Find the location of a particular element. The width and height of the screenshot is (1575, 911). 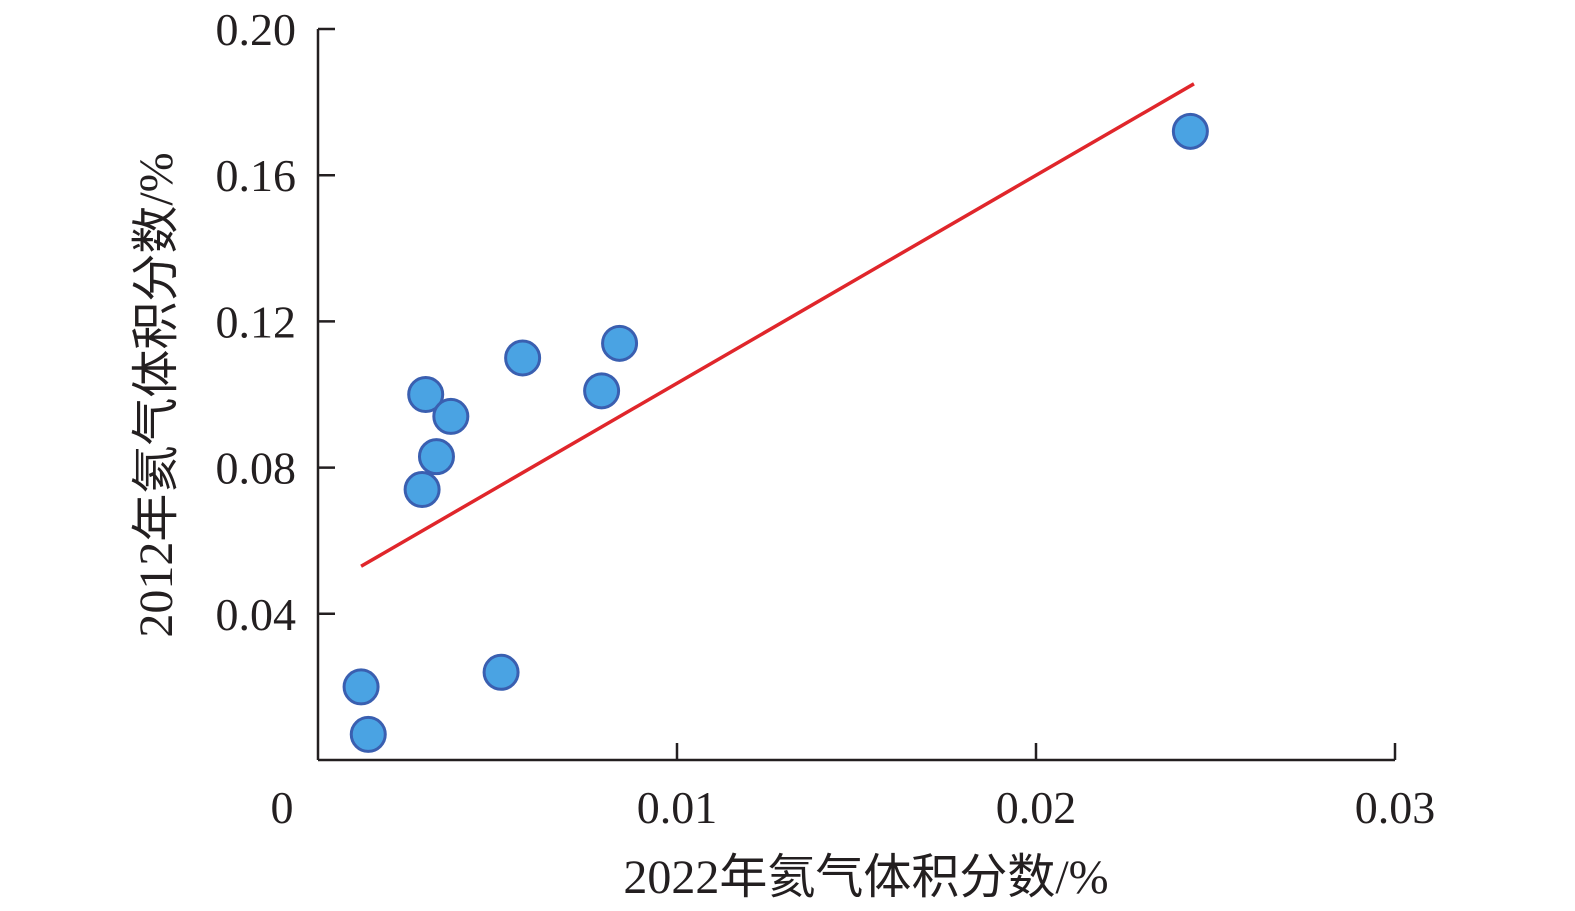

x-tick-label: 0 is located at coordinates (282, 807).